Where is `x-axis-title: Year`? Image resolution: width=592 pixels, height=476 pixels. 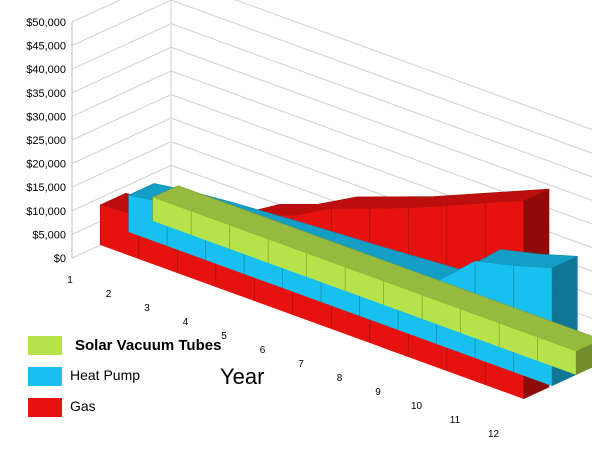 x-axis-title: Year is located at coordinates (242, 376).